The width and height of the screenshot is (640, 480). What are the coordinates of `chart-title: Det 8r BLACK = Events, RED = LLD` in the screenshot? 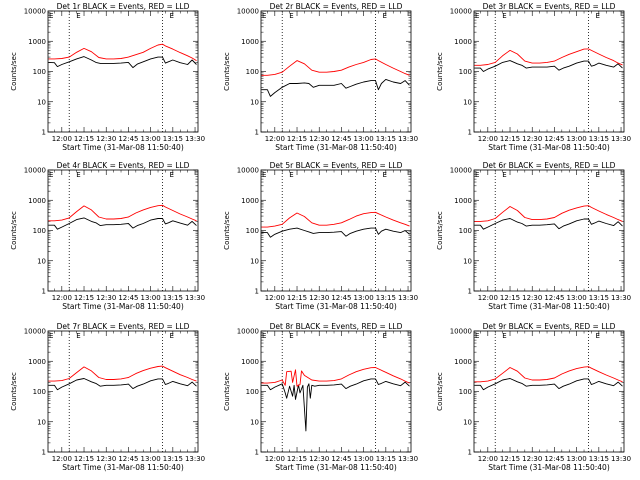 It's located at (336, 326).